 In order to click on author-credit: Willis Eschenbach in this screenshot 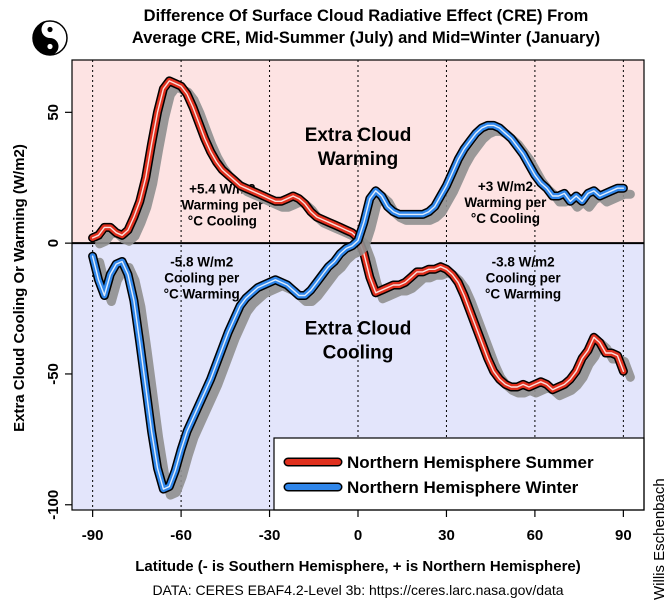, I will do `click(659, 539)`.